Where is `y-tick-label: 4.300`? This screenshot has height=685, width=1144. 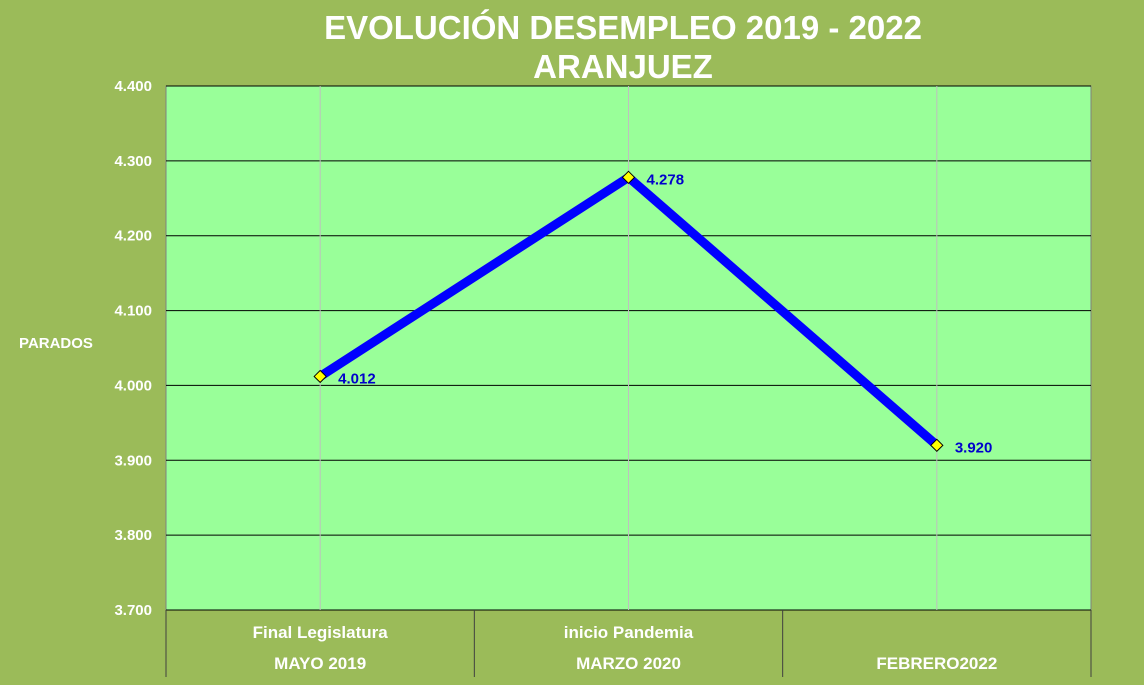 y-tick-label: 4.300 is located at coordinates (133, 161).